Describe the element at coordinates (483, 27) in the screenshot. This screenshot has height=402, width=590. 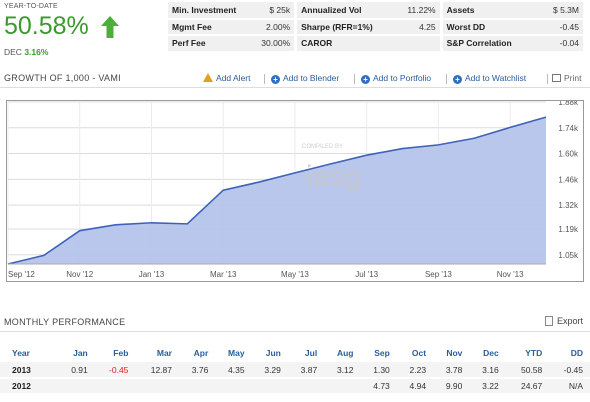
I see `stat-label: Worst DD` at that location.